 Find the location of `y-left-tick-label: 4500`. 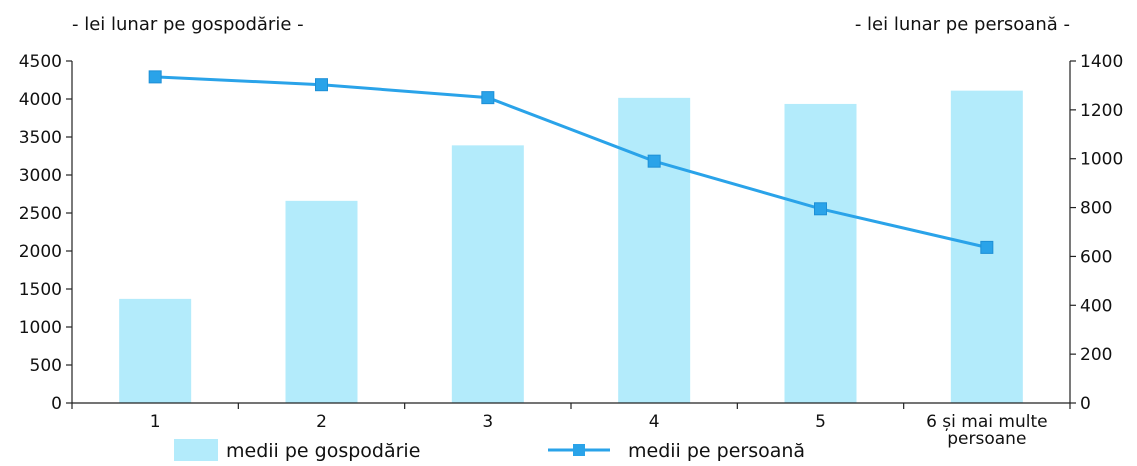

y-left-tick-label: 4500 is located at coordinates (40, 62).